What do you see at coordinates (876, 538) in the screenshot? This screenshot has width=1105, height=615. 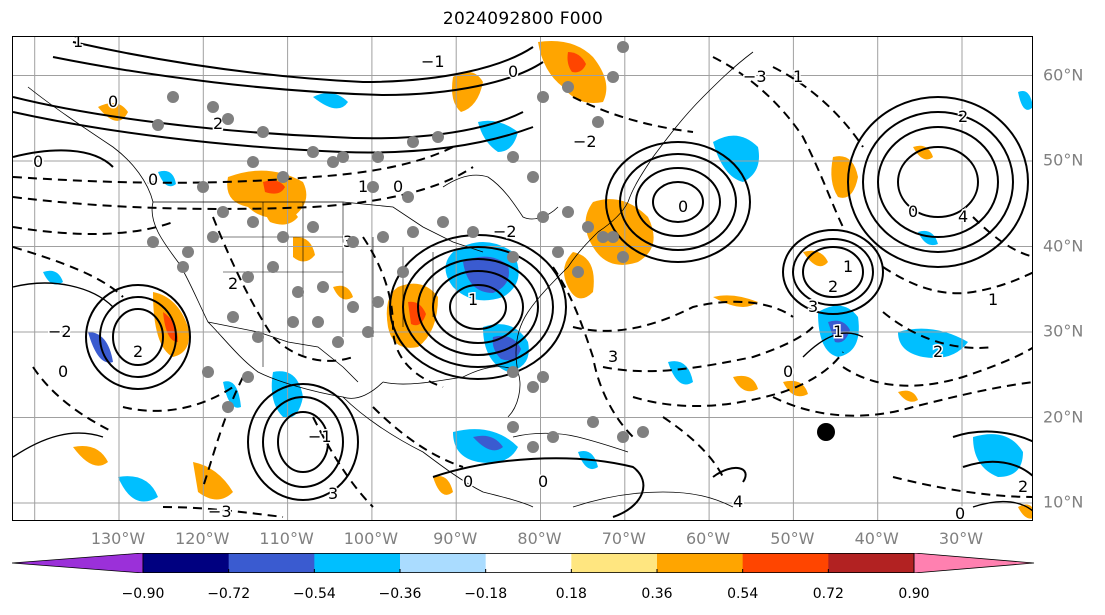 I see `longitude-label: 40°W` at bounding box center [876, 538].